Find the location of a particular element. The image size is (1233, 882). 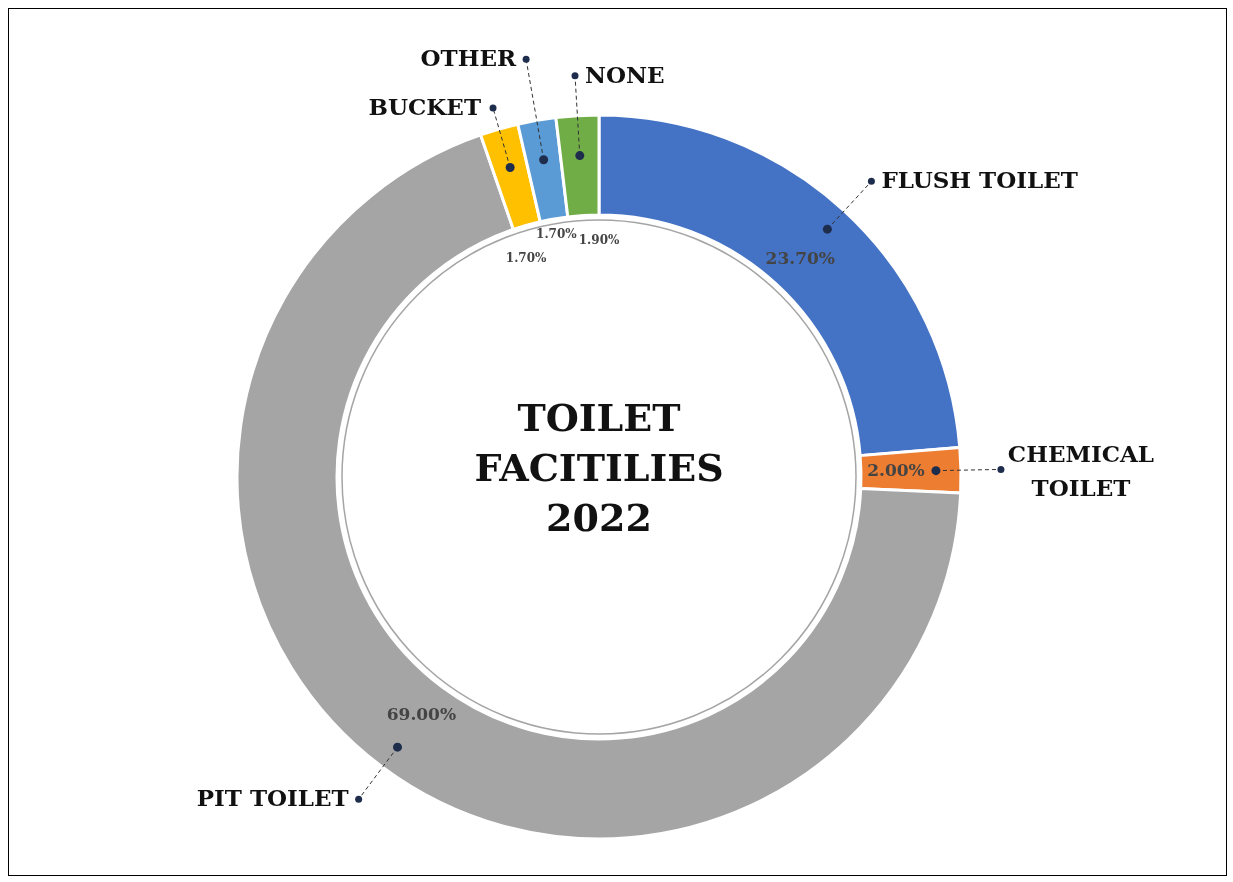

data-label: 23.70% is located at coordinates (800, 257).